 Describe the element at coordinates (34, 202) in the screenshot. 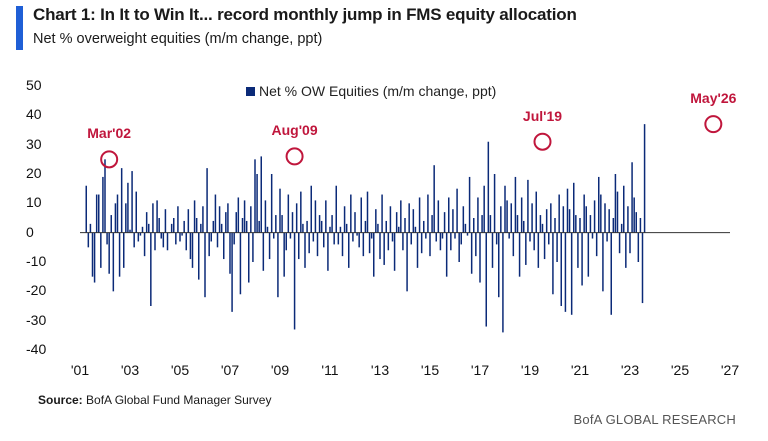

I see `y-tick-label: 10` at that location.